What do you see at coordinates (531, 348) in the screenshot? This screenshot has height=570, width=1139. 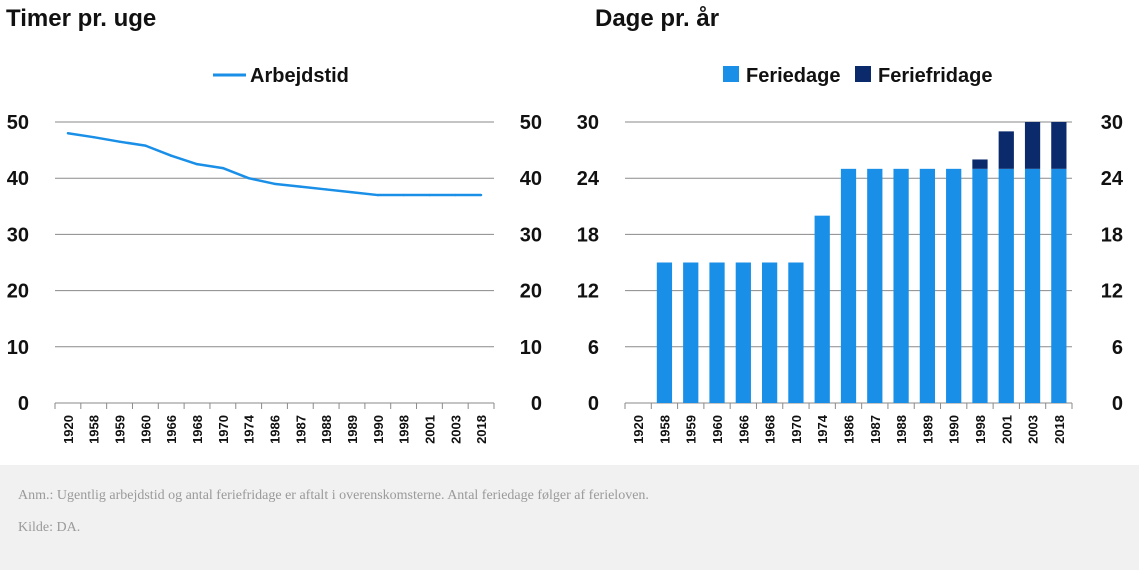 I see `y-tick-label-right: 10` at bounding box center [531, 348].